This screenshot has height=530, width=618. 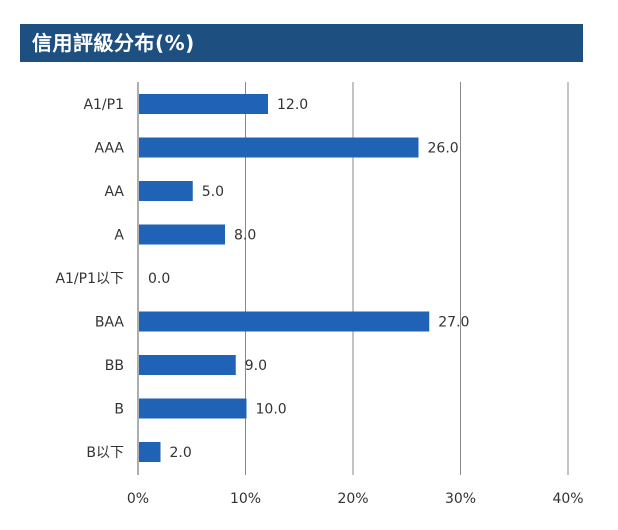 What do you see at coordinates (119, 236) in the screenshot?
I see `category-label: A` at bounding box center [119, 236].